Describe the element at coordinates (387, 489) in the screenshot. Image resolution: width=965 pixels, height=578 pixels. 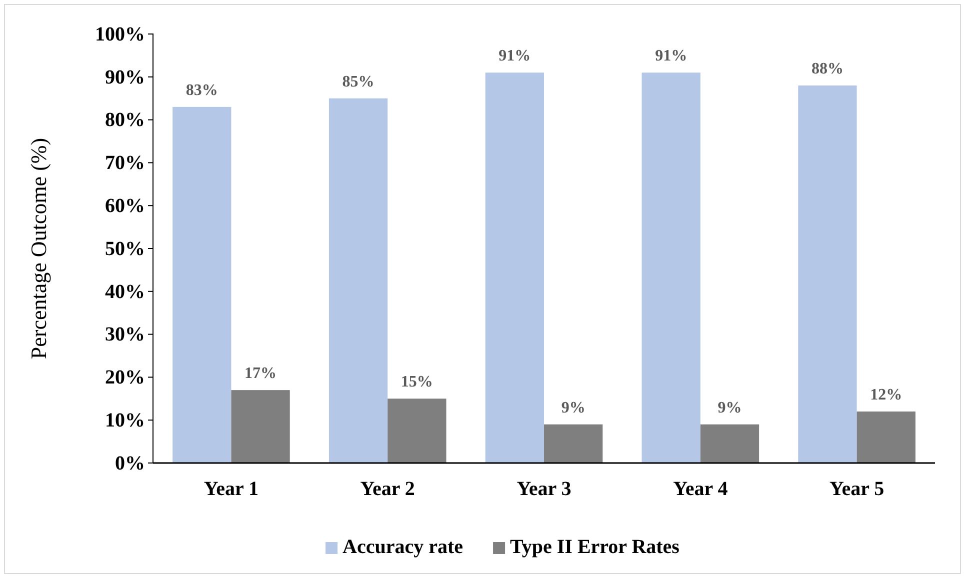
I see `x-tick-label: Year 2` at that location.